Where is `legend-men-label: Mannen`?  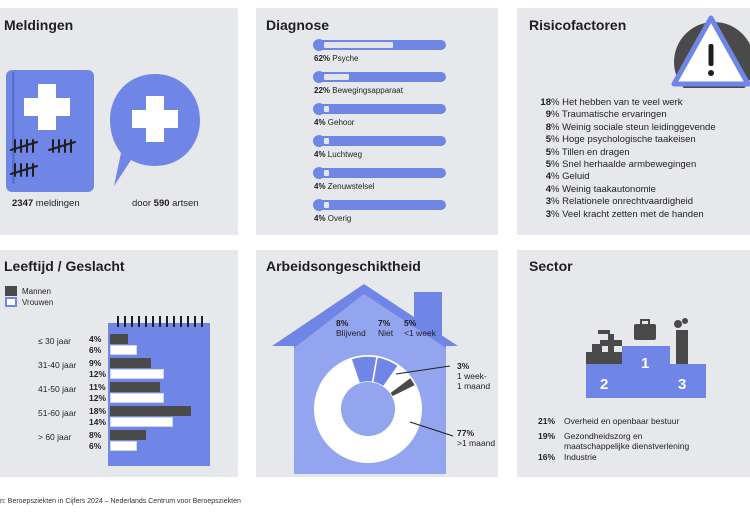 legend-men-label: Mannen is located at coordinates (36, 291).